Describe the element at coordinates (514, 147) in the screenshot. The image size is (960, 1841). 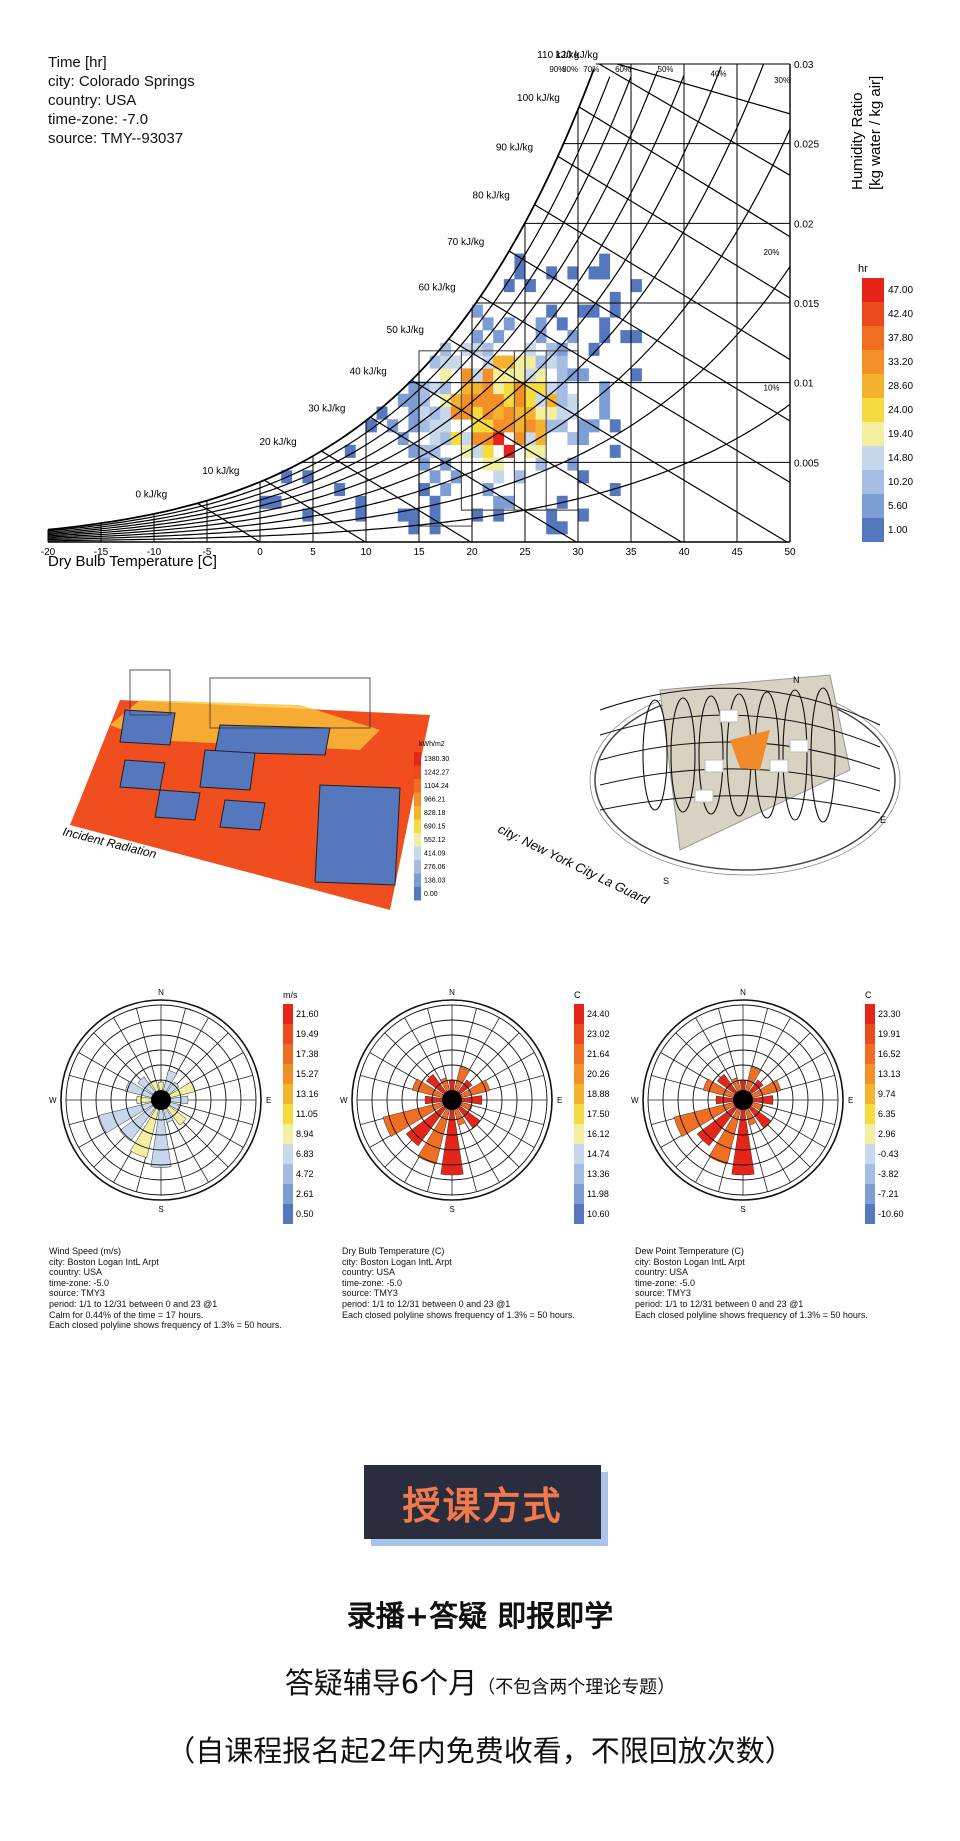
I see `enthalpy-label: 90 kJ/kg` at that location.